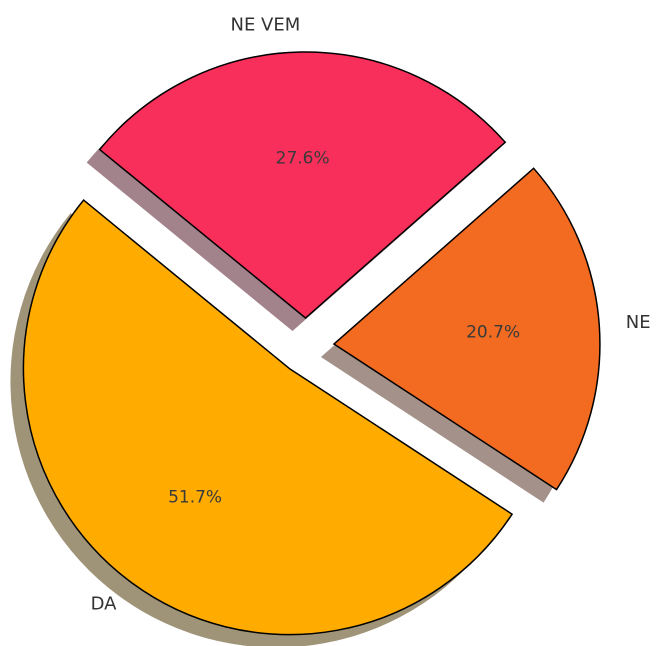 This screenshot has height=646, width=665. I want to click on slice-label: NE, so click(638, 322).